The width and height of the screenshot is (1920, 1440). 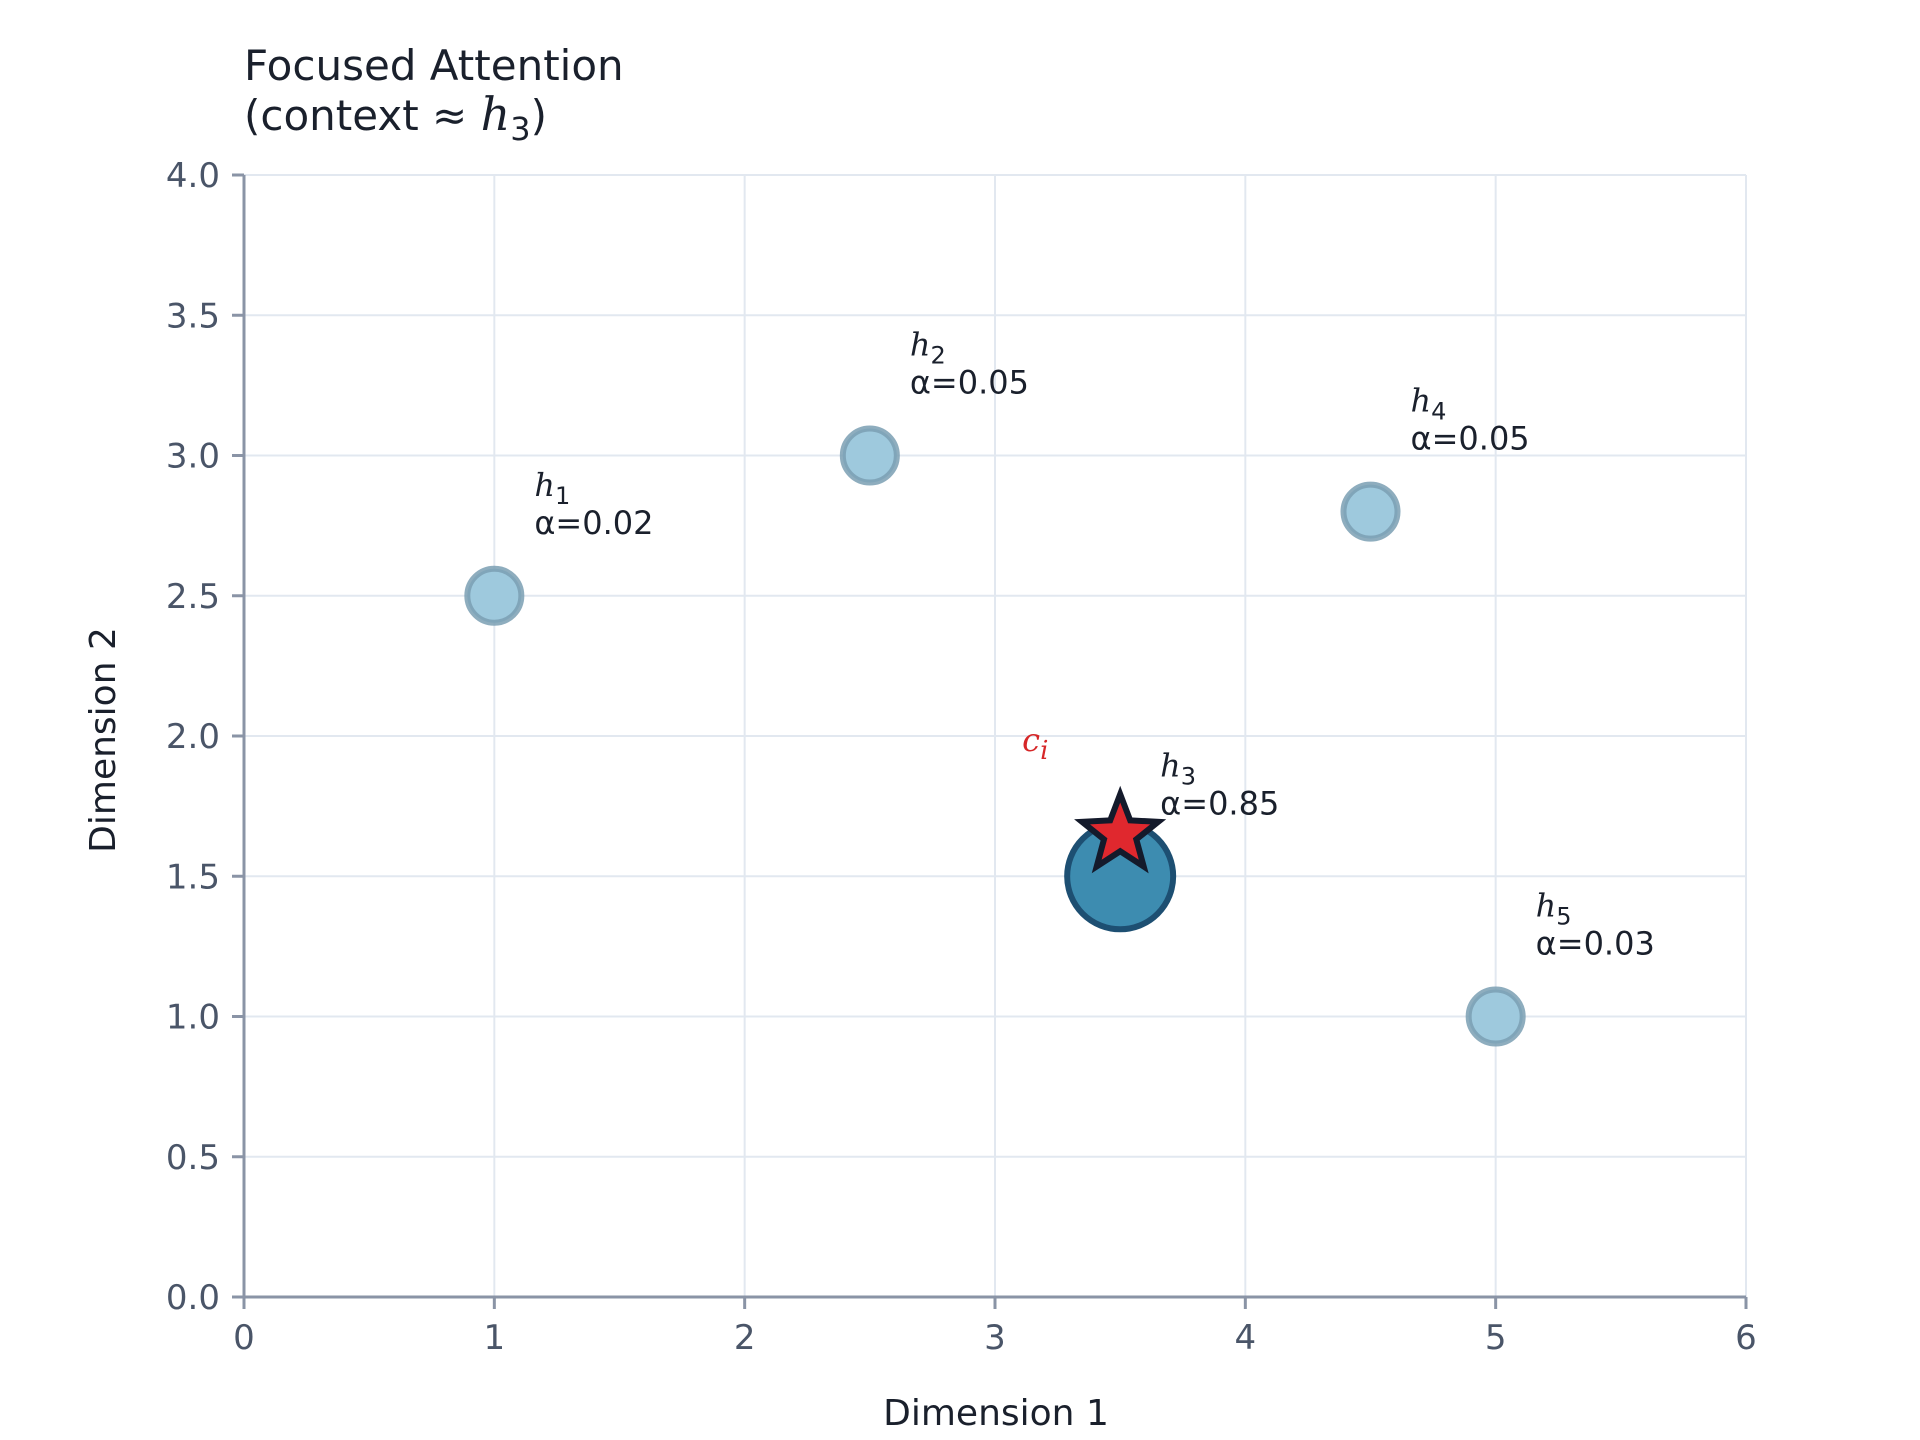 What do you see at coordinates (494, 595) in the screenshot?
I see `point-h1` at bounding box center [494, 595].